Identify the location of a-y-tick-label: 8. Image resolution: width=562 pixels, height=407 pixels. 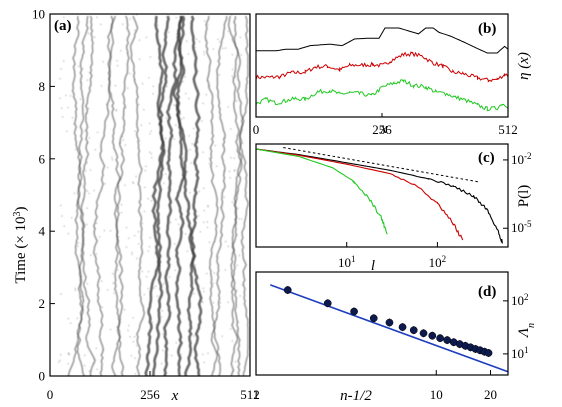
(42, 86).